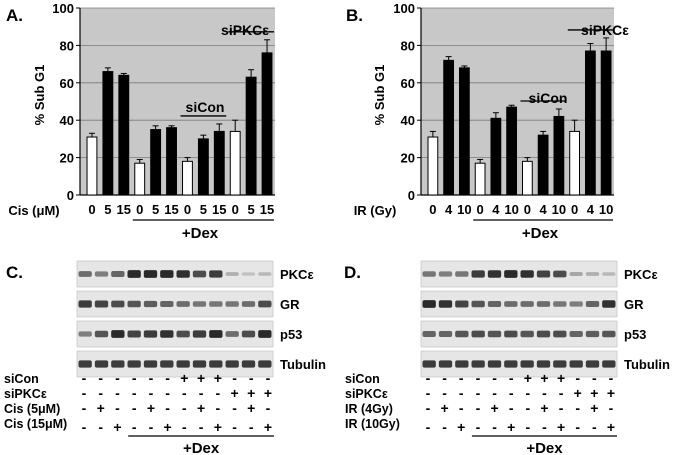 This screenshot has width=678, height=455. What do you see at coordinates (404, 8) in the screenshot?
I see `chart-b-ytick-label: 100` at bounding box center [404, 8].